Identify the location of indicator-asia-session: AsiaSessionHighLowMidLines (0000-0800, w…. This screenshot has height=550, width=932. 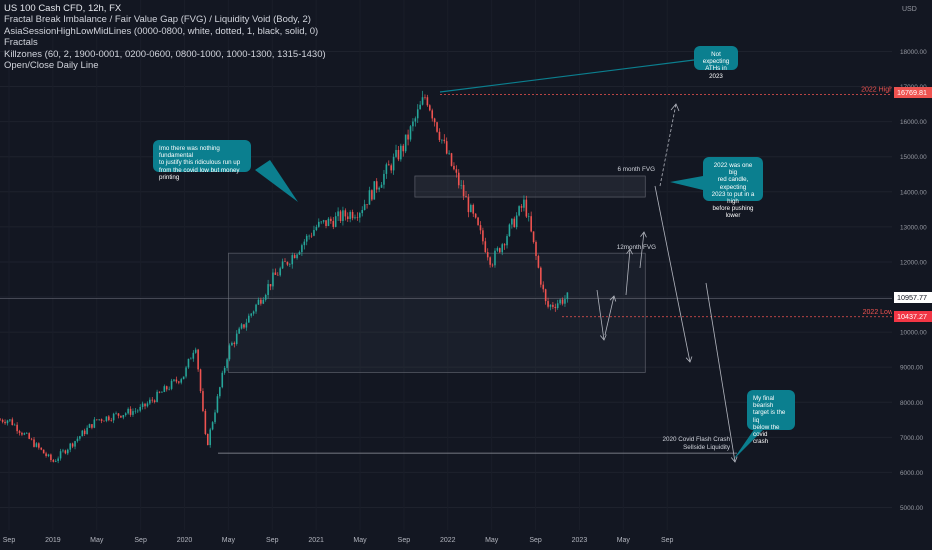
(161, 31).